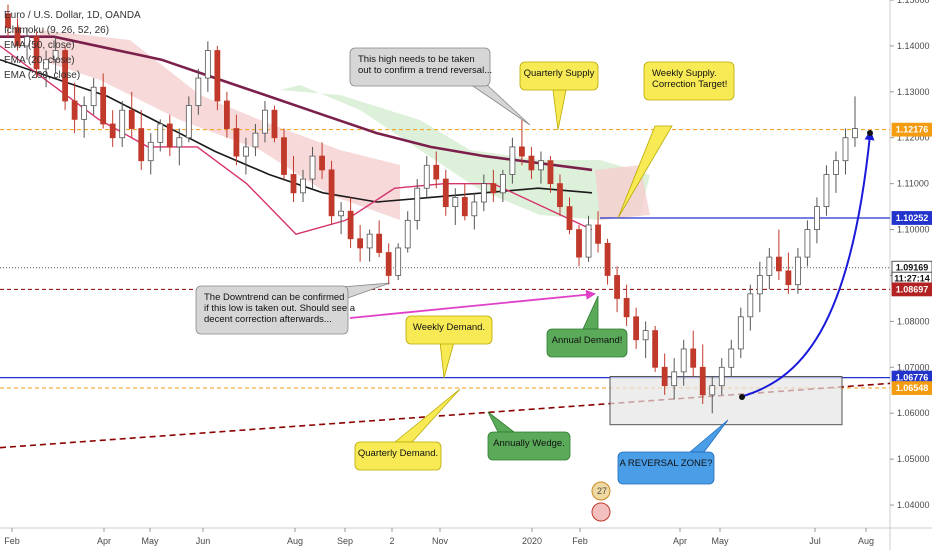  I want to click on reversal-zone, so click(726, 400).